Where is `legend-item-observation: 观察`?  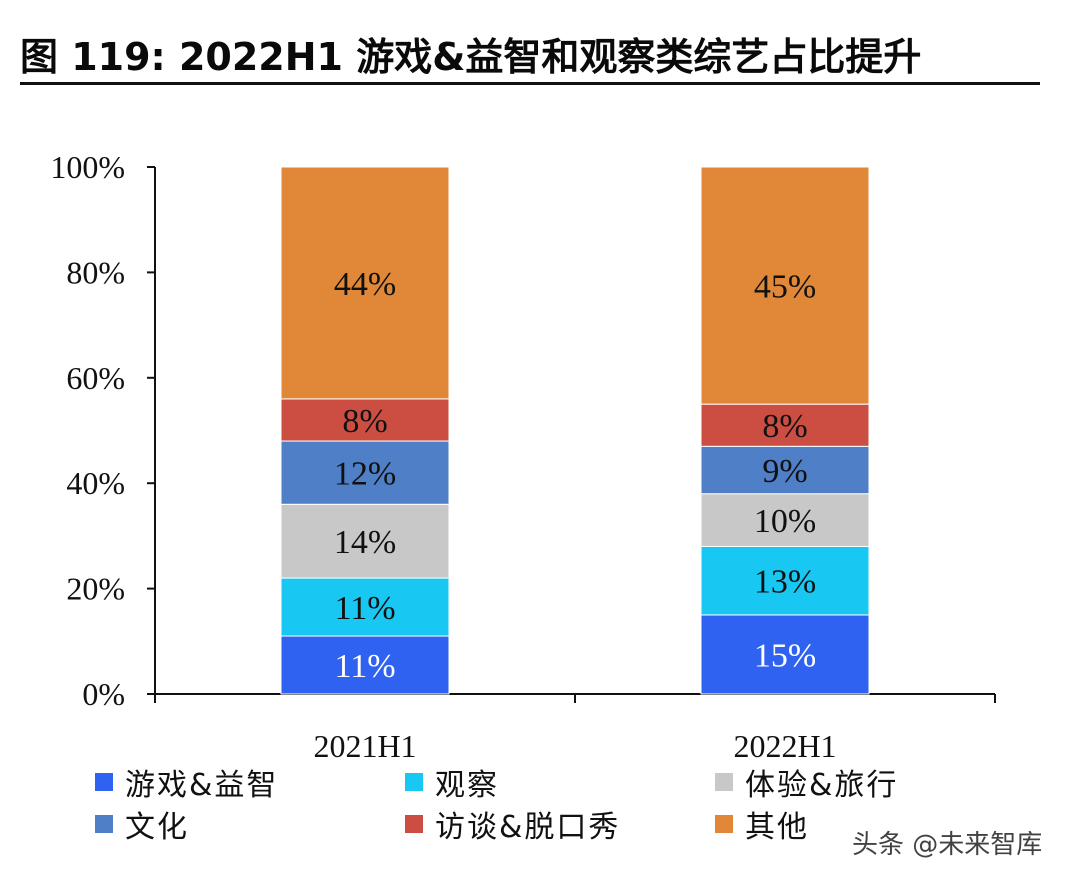 legend-item-observation: 观察 is located at coordinates (560, 782).